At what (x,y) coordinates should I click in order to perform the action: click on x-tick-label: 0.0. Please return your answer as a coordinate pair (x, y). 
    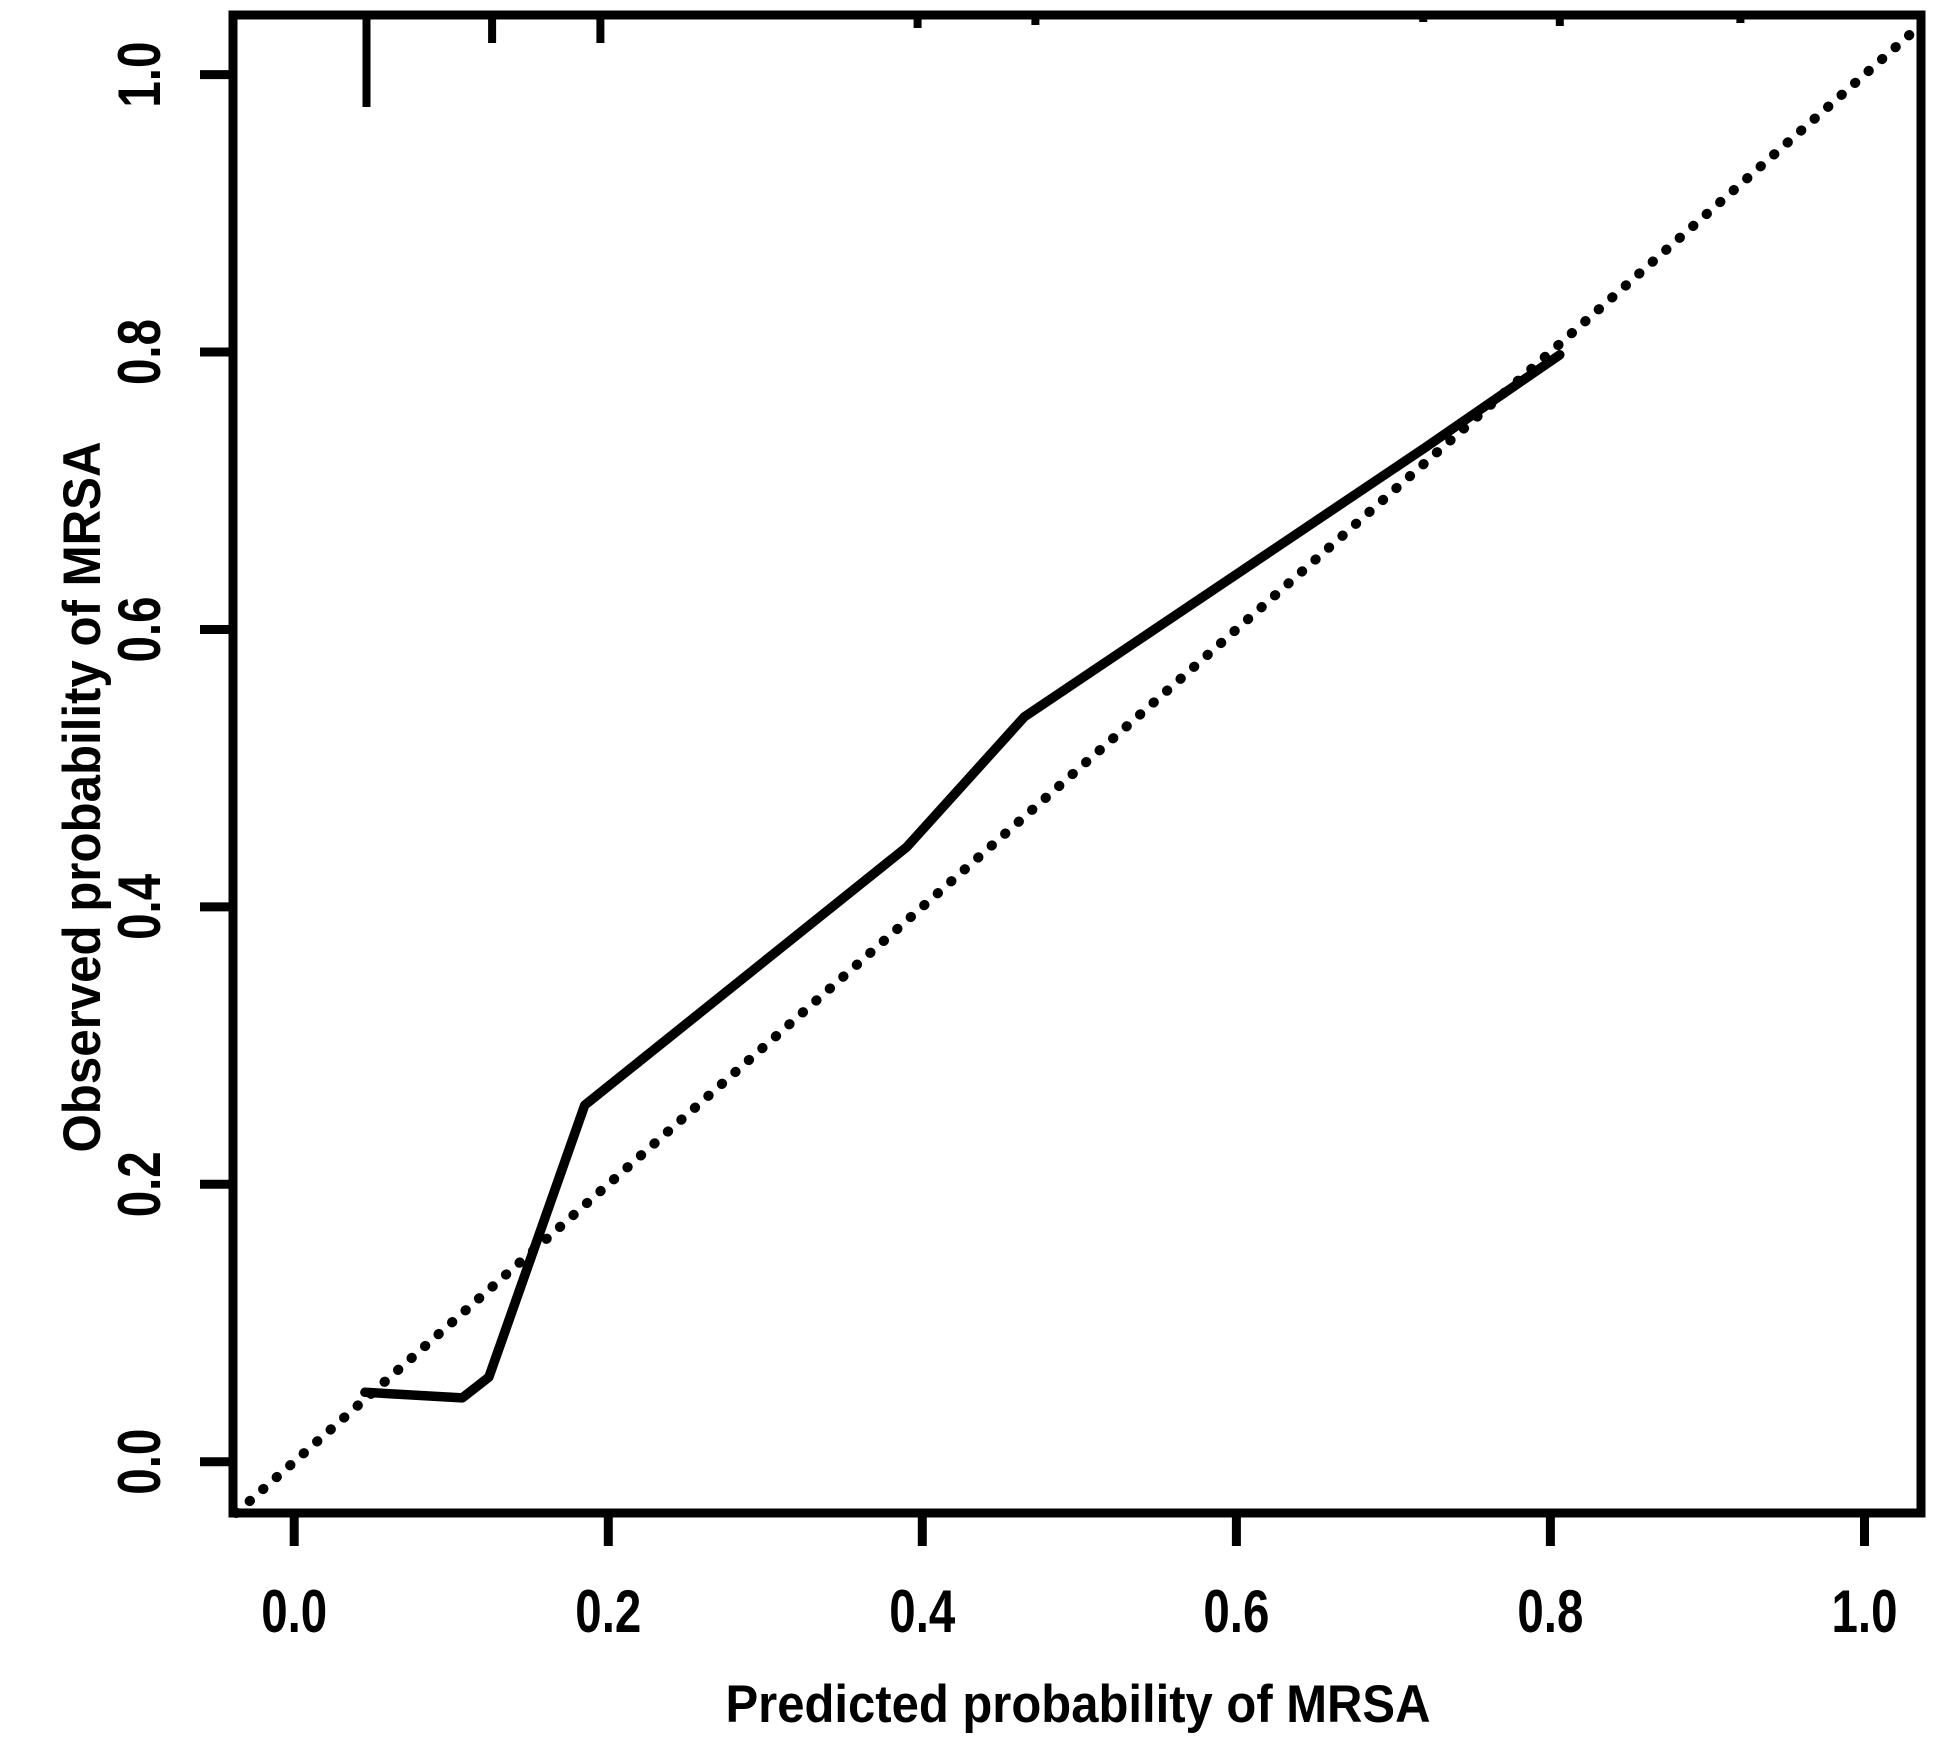
    Looking at the image, I should click on (294, 1611).